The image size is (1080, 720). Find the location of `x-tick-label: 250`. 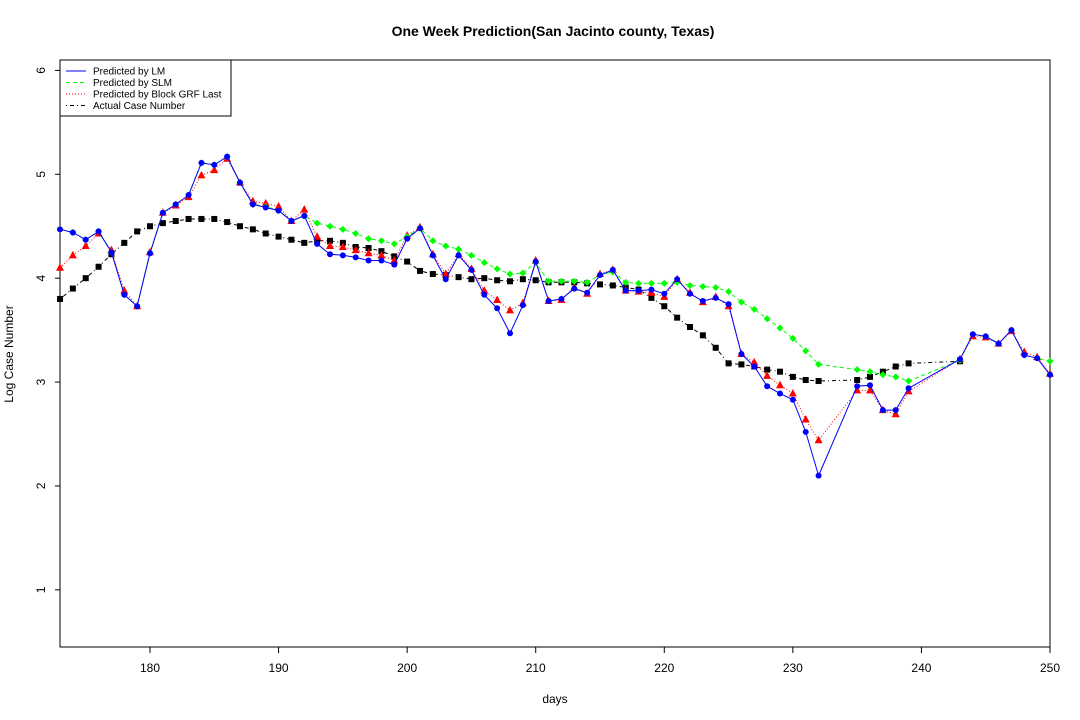

x-tick-label: 250 is located at coordinates (1050, 668).